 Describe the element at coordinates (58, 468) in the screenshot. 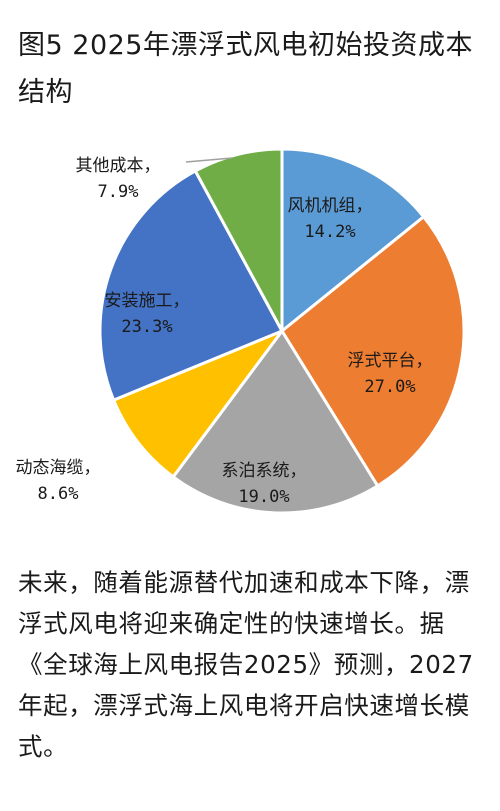

I see `slice-category-label: 动态海缆，` at that location.